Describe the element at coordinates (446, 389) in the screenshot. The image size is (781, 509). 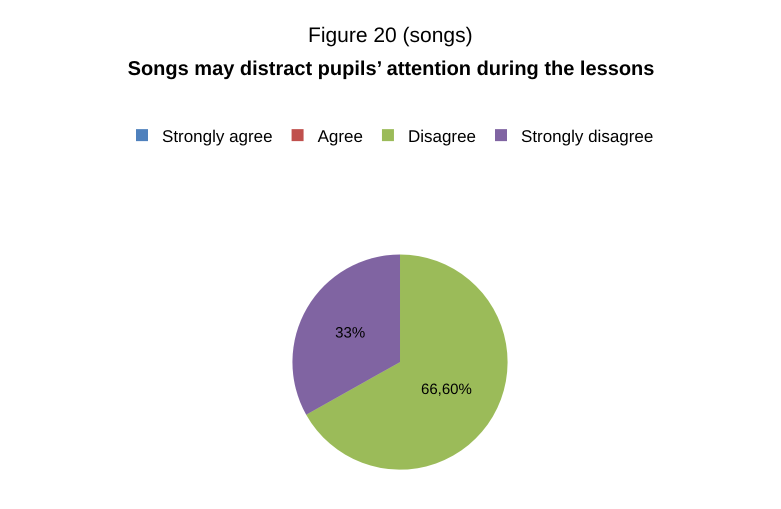
I see `data-label: 66,60%` at that location.